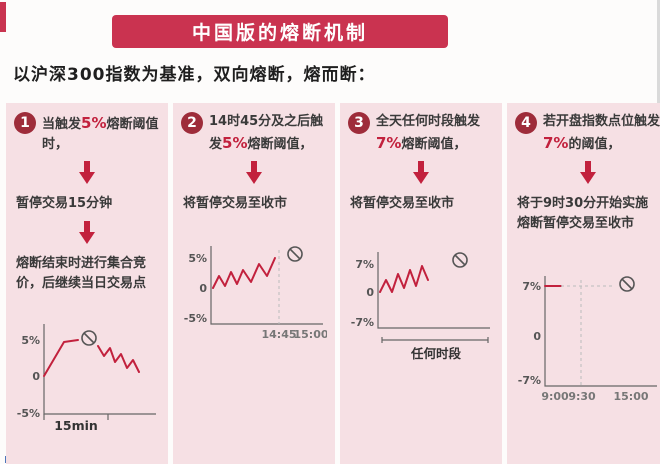  Describe the element at coordinates (3, 17) in the screenshot. I see `red-edge-artifact` at that location.